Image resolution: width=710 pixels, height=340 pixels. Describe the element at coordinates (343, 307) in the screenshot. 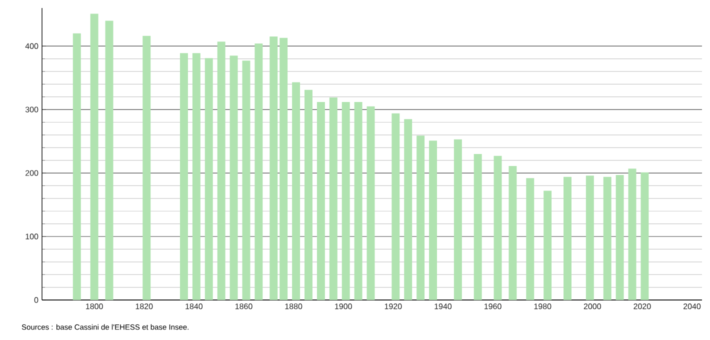

I see `x-tick-label: 1900` at that location.